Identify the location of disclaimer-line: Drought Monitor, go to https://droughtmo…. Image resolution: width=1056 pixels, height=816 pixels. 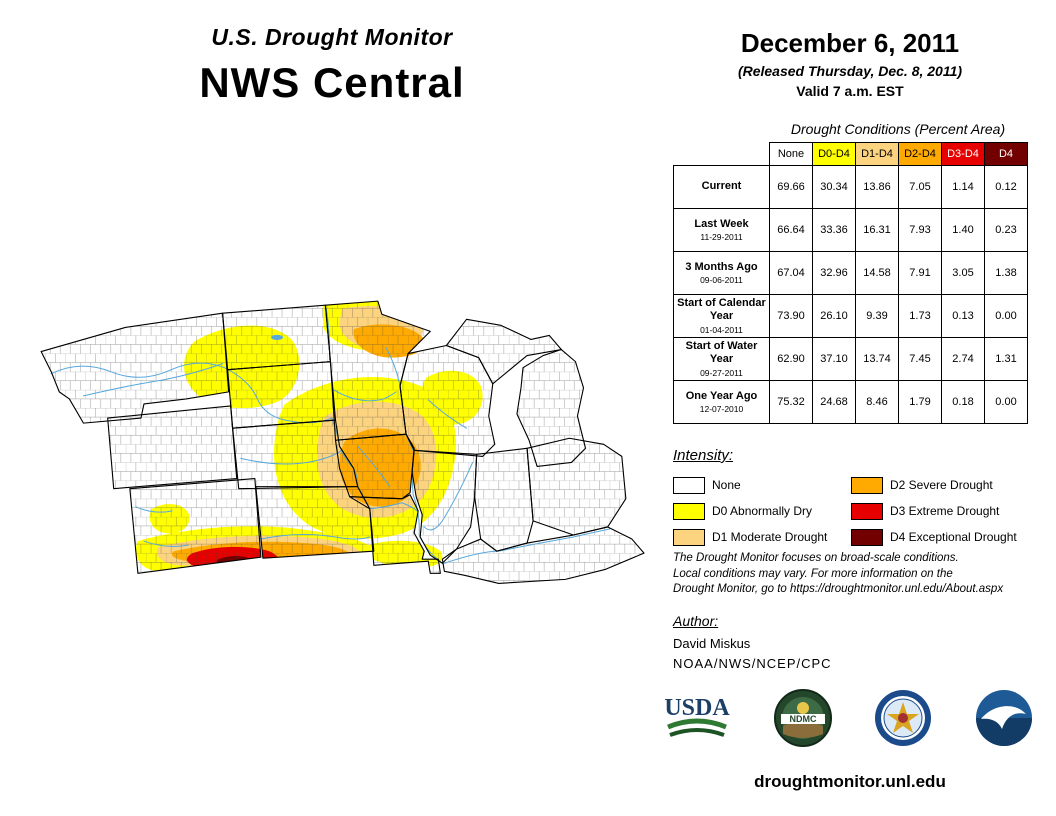
(838, 589).